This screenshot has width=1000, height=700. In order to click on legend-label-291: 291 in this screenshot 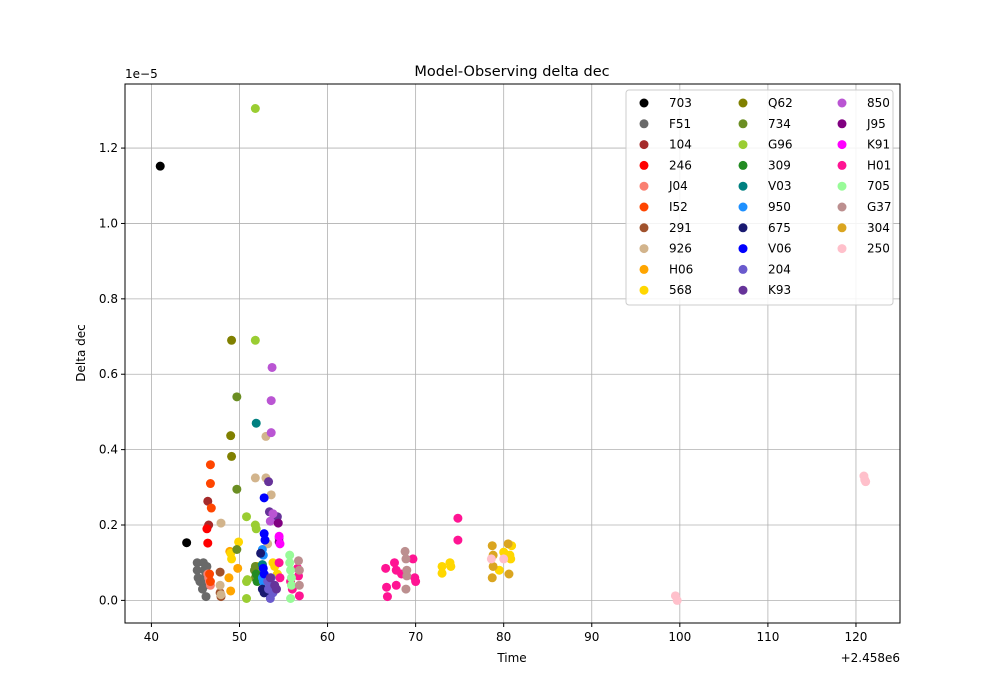, I will do `click(680, 228)`.